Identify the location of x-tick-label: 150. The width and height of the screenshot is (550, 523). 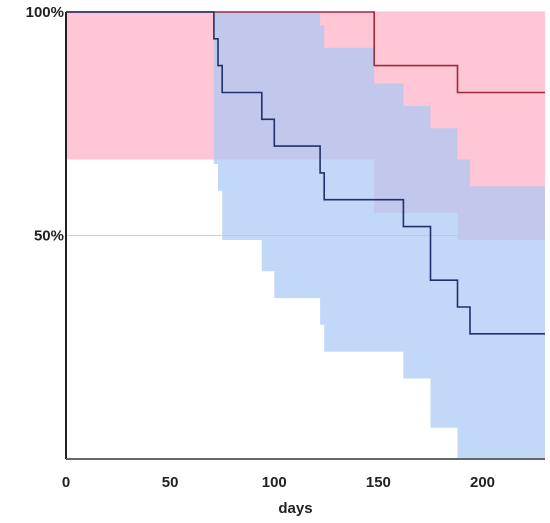
(378, 482).